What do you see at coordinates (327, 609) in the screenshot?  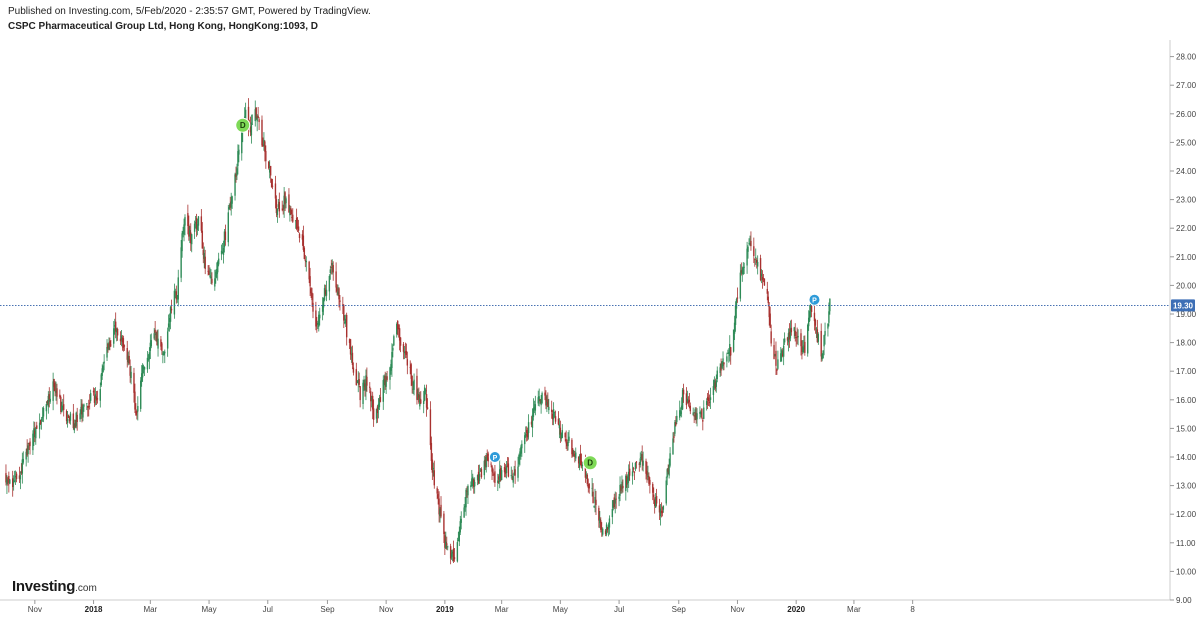 I see `time-tick-label: Sep` at bounding box center [327, 609].